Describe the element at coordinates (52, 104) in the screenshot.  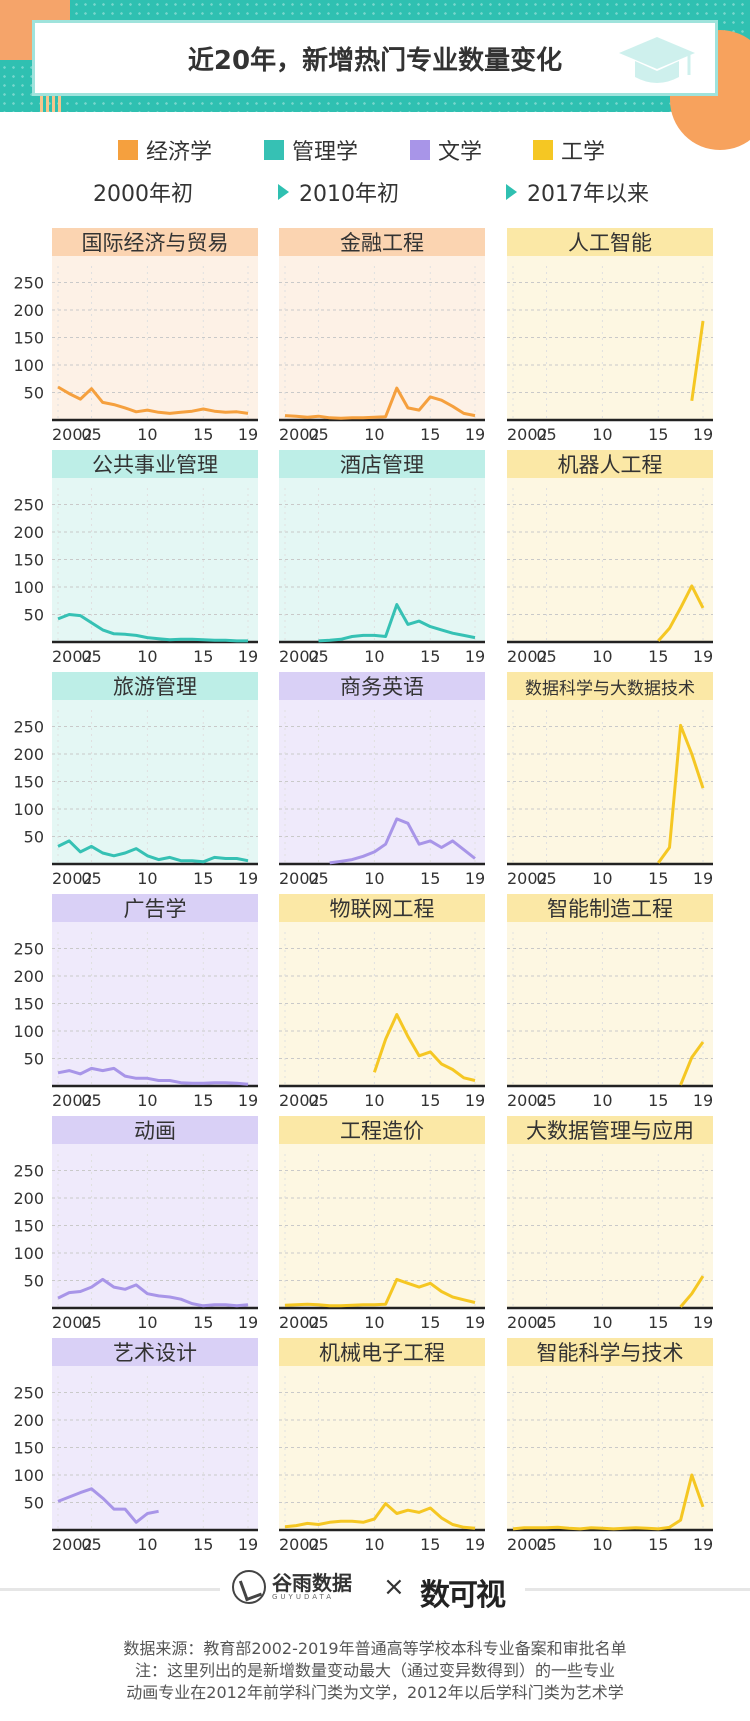
I see `header-stripes` at that location.